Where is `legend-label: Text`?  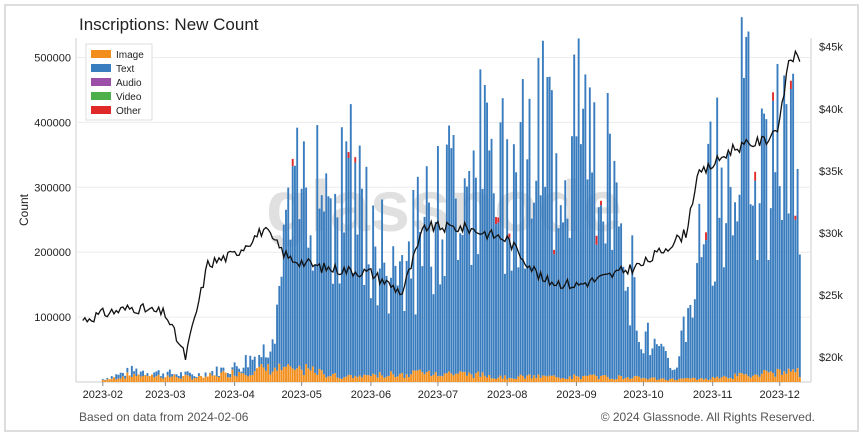 legend-label: Text is located at coordinates (125, 69).